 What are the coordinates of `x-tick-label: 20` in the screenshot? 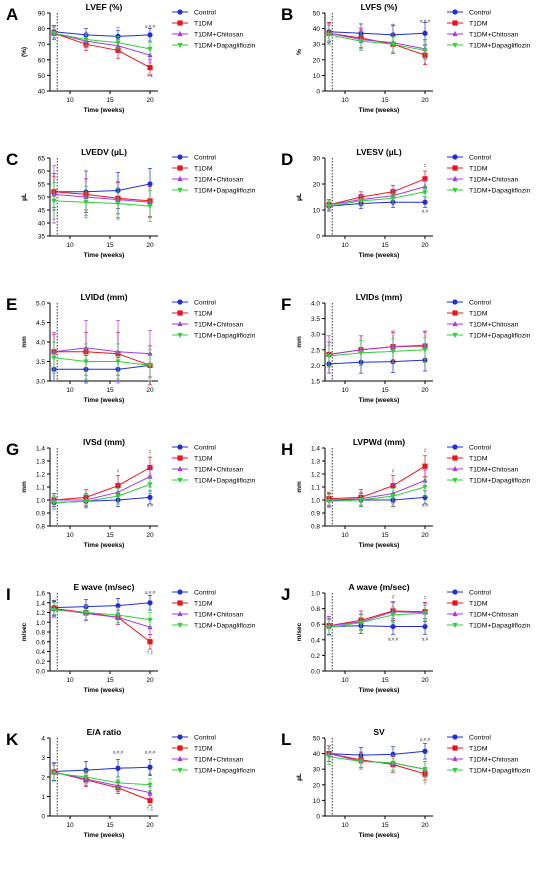 It's located at (150, 100).